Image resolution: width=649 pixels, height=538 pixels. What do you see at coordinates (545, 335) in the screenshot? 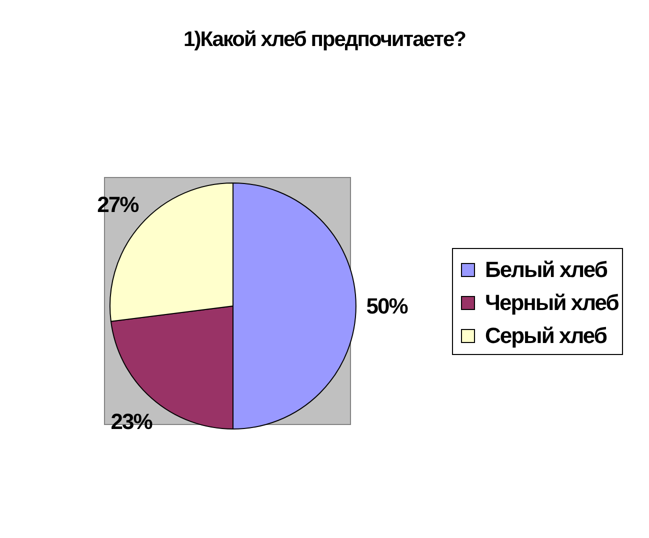
I see `legend-label: Серый хлеб` at bounding box center [545, 335].